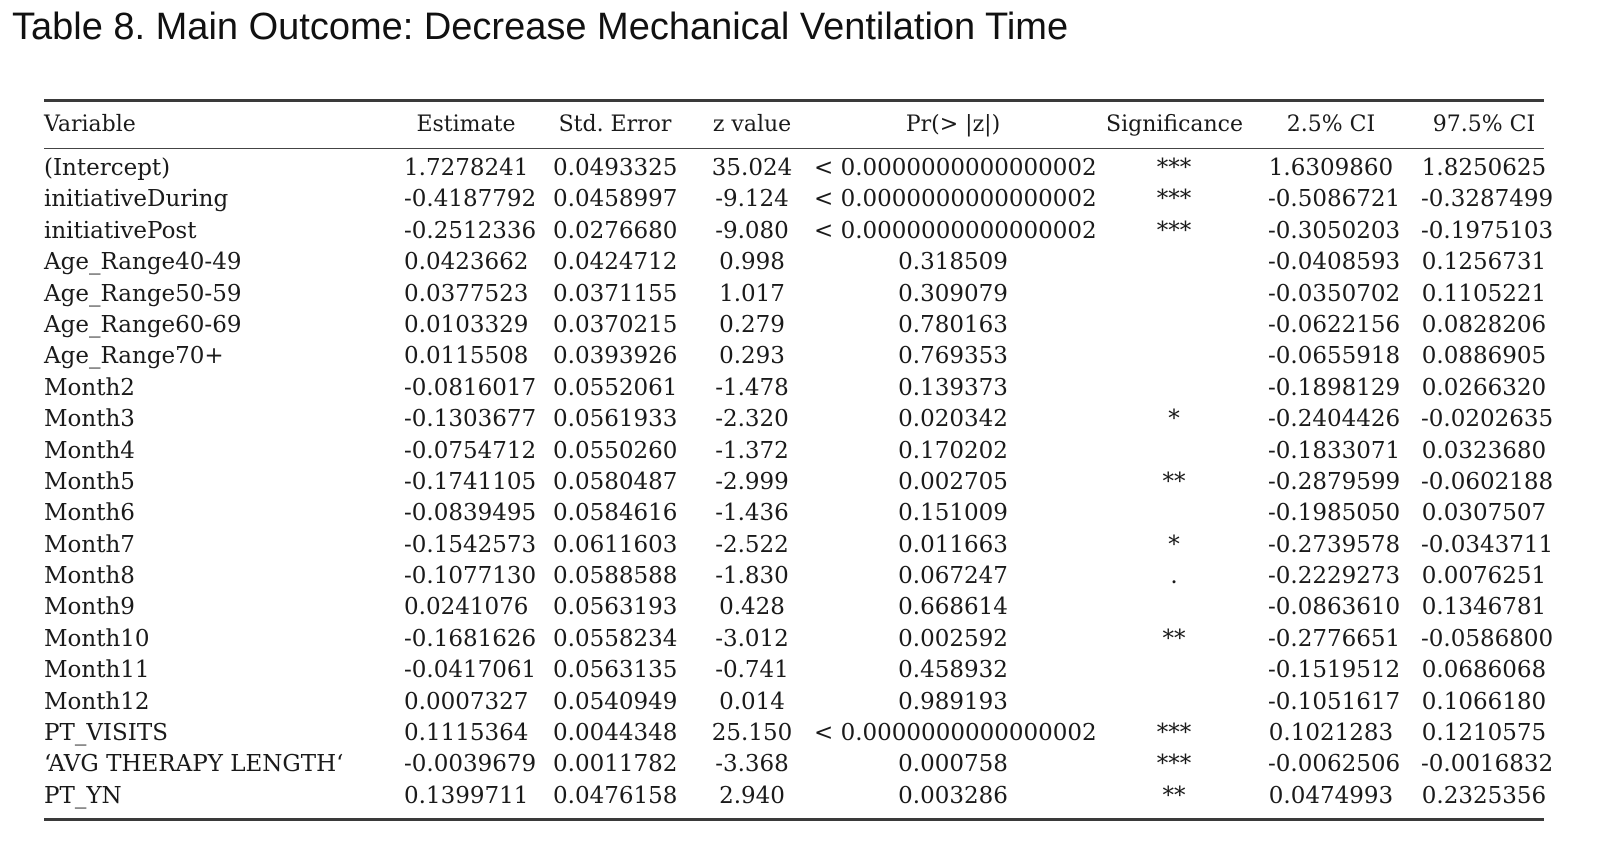 This screenshot has width=1612, height=868. I want to click on cell-ci-low: -0.1985050, so click(1334, 513).